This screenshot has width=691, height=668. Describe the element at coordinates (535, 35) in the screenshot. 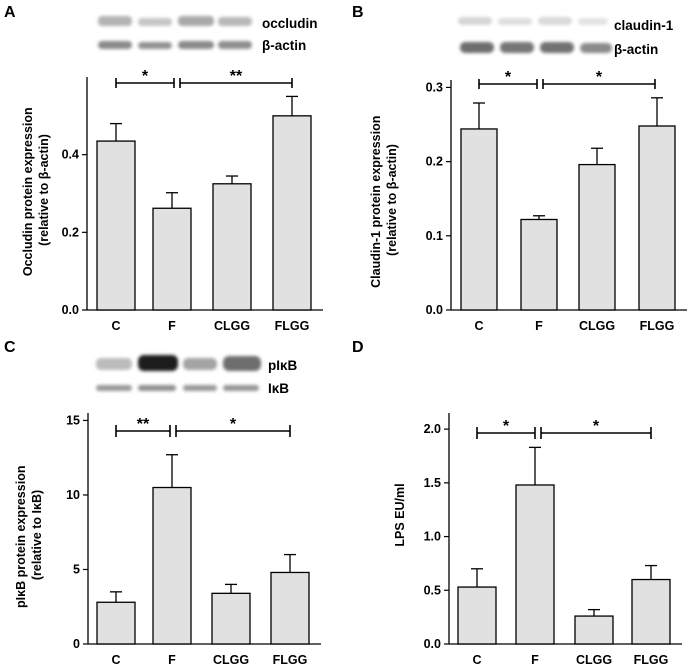

I see `panel-b-blot` at that location.